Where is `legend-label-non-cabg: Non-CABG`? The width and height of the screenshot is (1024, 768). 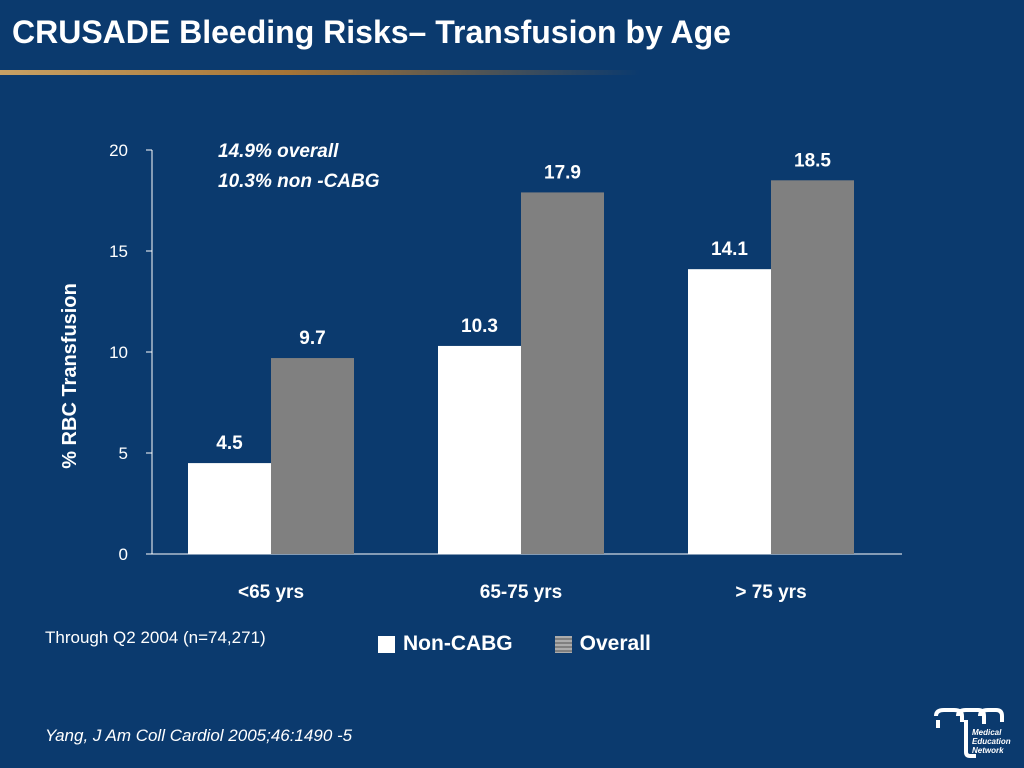
legend-label-non-cabg: Non-CABG is located at coordinates (458, 643).